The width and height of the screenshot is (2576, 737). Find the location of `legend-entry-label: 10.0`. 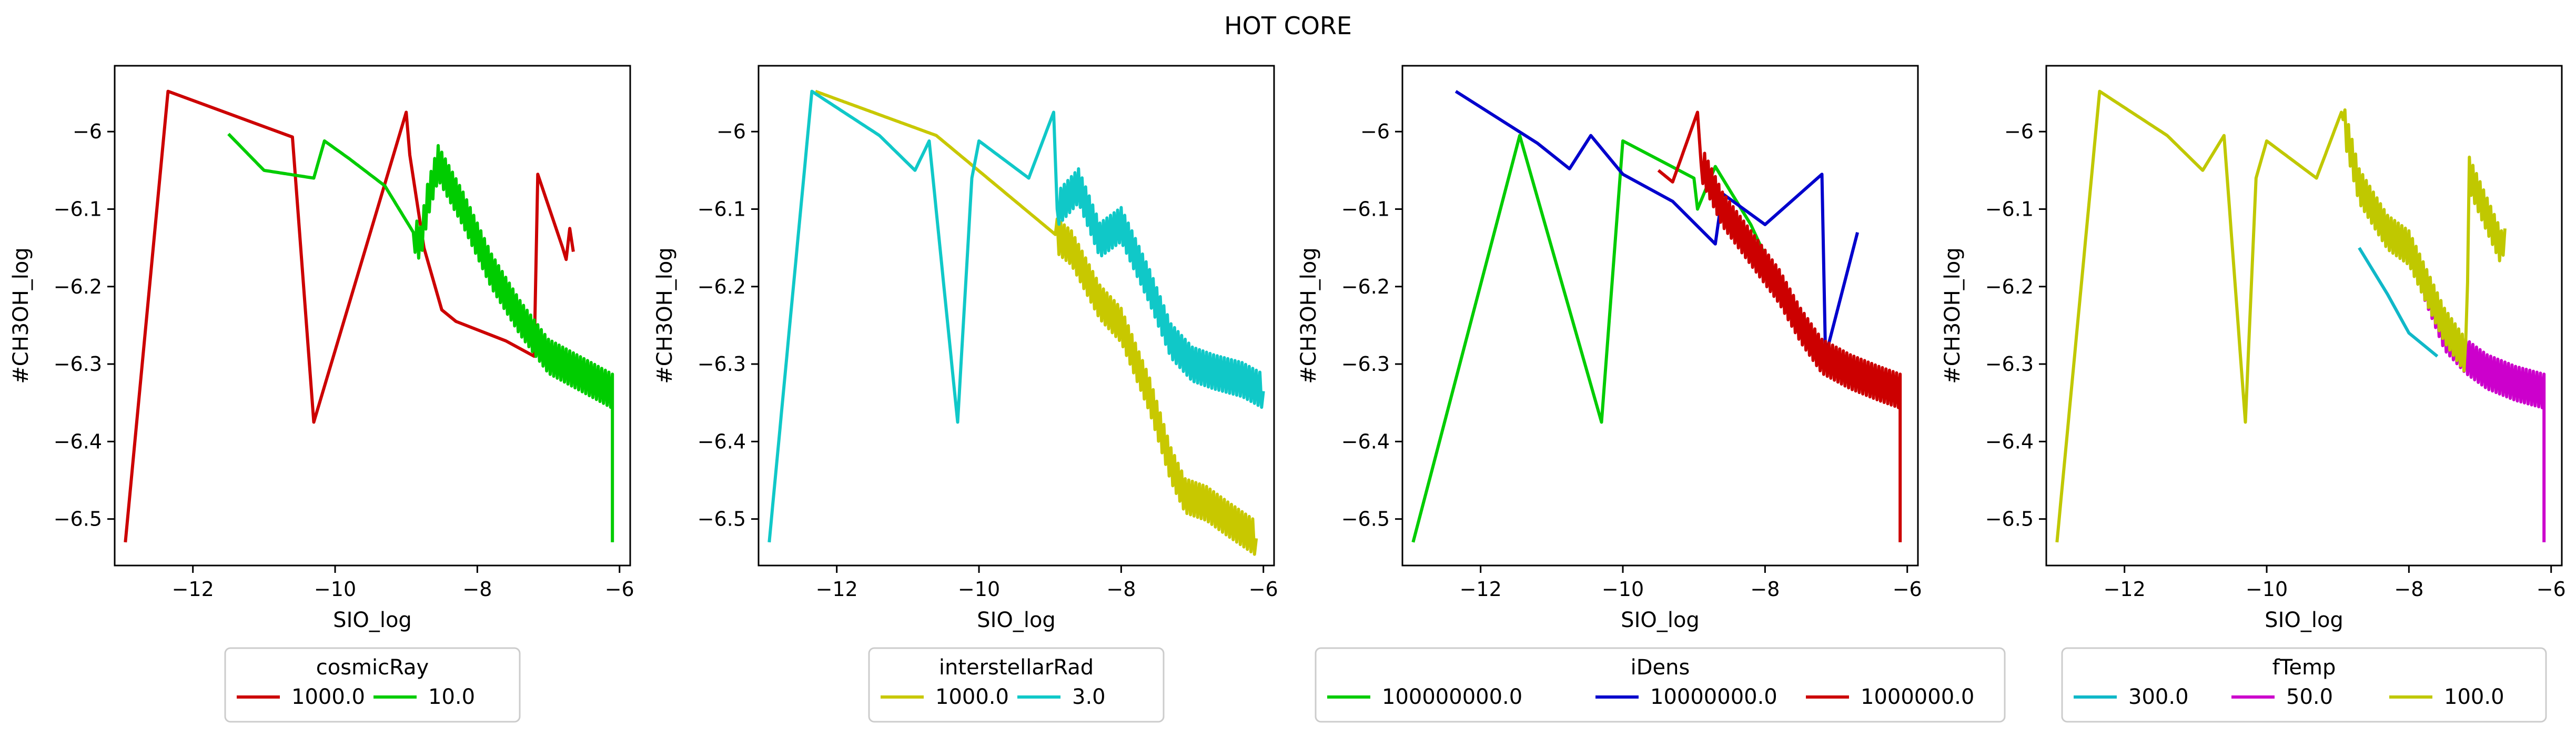

legend-entry-label: 10.0 is located at coordinates (451, 697).